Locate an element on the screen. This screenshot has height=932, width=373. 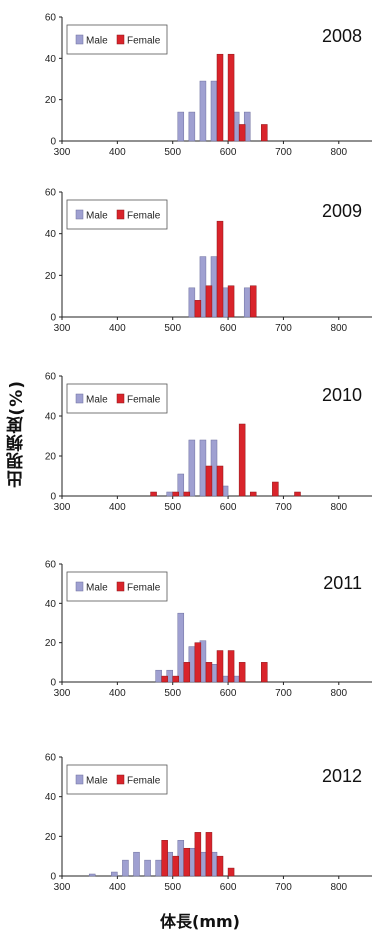
y-axis-label: 出現頻度(%) is located at coordinates (17, 434).